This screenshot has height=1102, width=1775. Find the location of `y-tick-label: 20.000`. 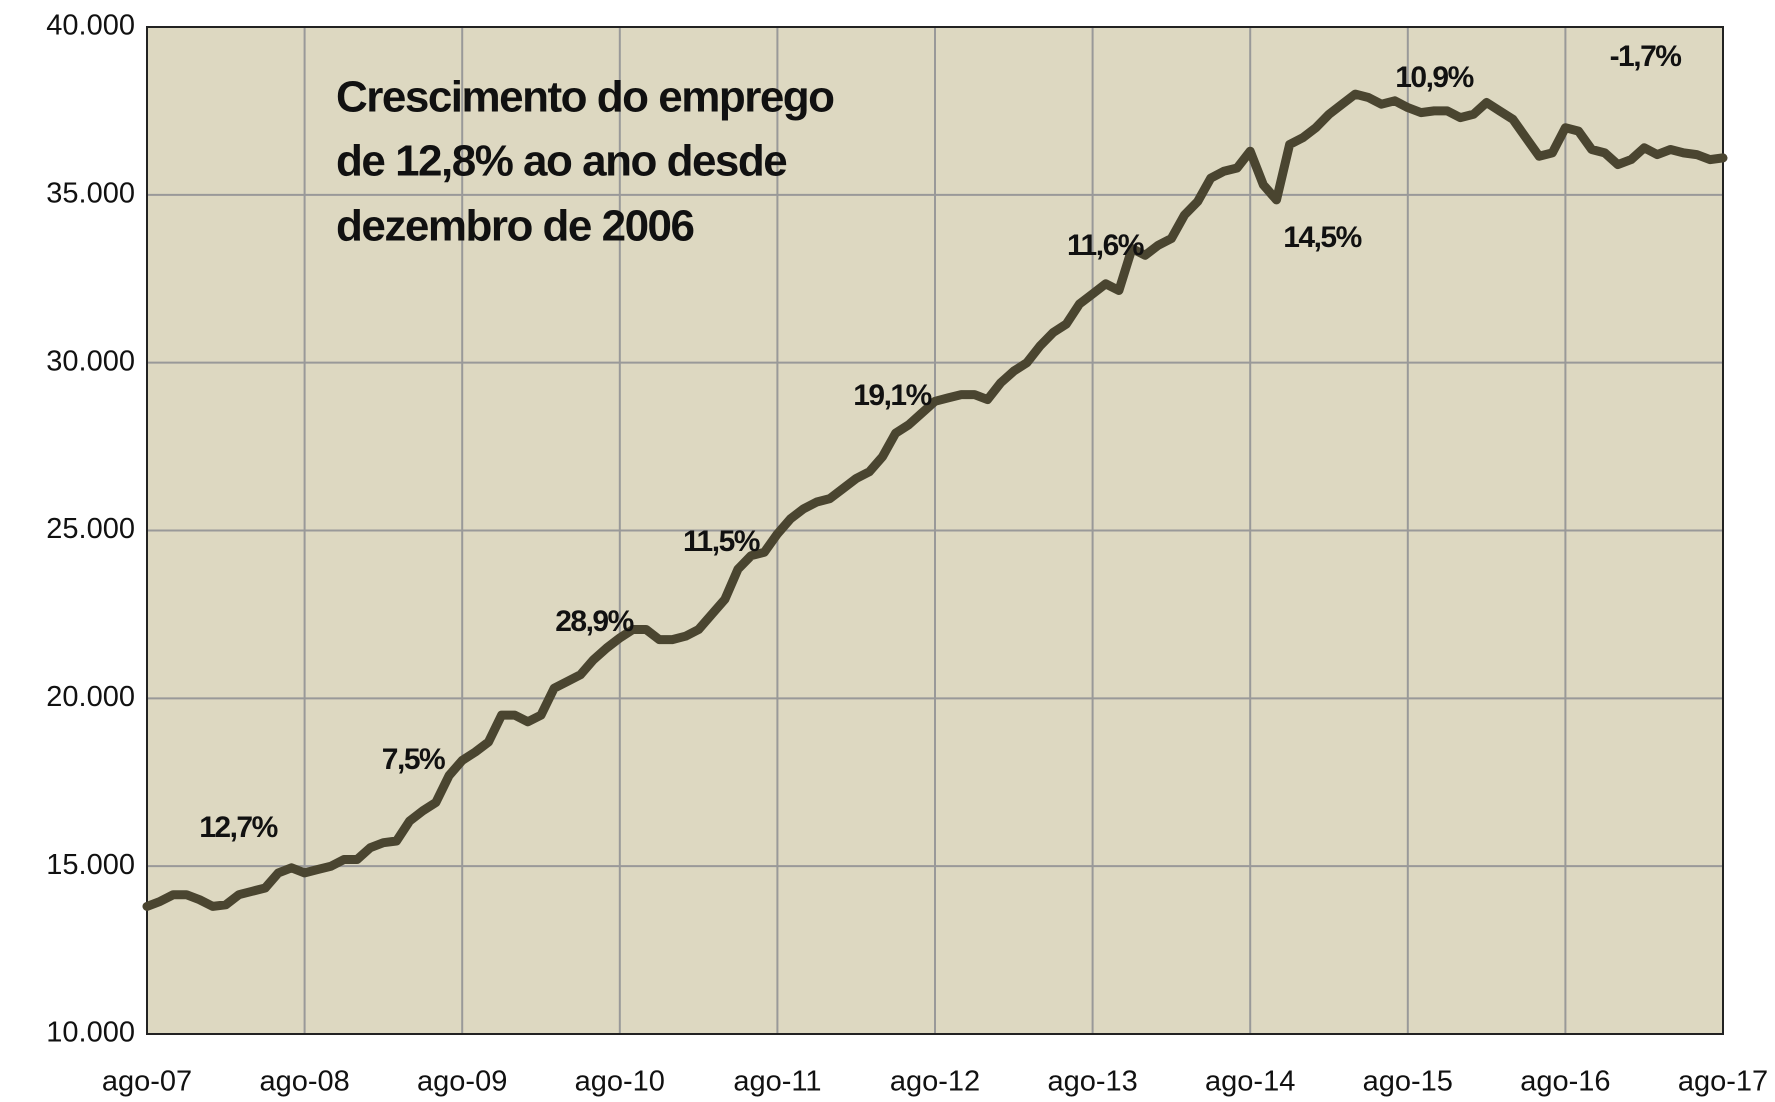

y-tick-label: 20.000 is located at coordinates (90, 697).